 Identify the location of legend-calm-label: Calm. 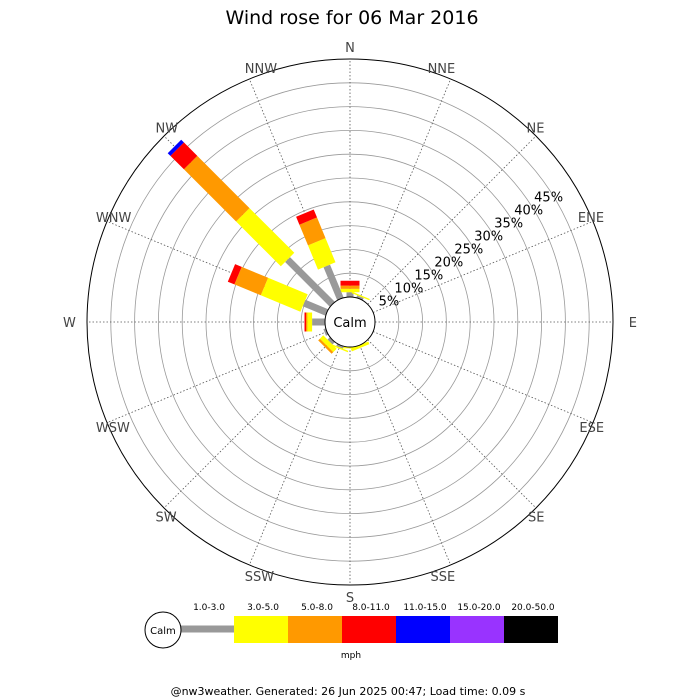
(163, 631).